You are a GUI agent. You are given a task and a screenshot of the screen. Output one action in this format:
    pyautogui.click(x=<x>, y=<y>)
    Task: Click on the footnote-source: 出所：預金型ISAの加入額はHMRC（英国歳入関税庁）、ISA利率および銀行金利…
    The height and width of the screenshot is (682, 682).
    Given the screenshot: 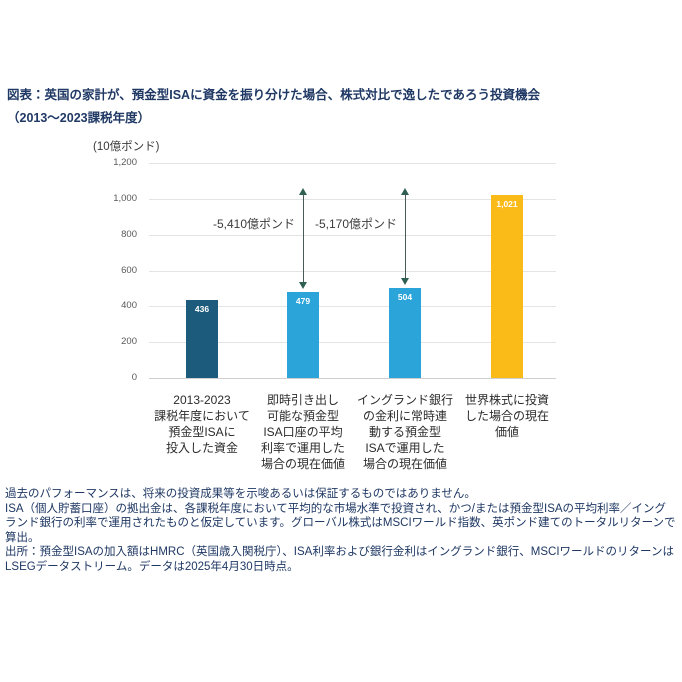 What is the action you would take?
    pyautogui.click(x=339, y=559)
    